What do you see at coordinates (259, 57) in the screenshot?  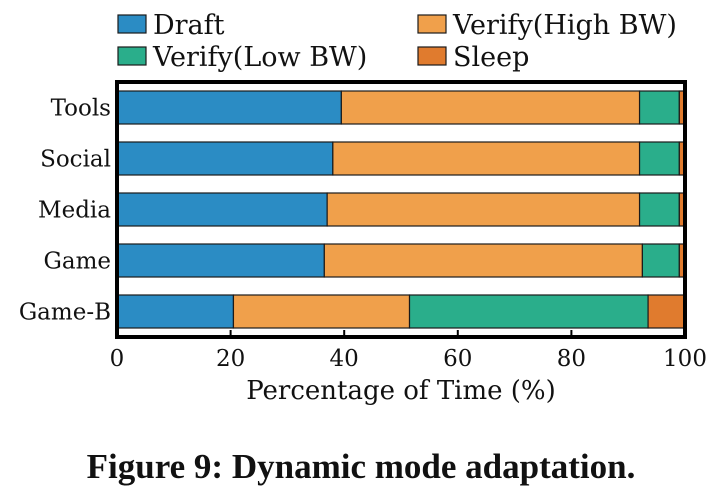 I see `legend-label-verify-low-bw: Verify(Low BW)` at bounding box center [259, 57].